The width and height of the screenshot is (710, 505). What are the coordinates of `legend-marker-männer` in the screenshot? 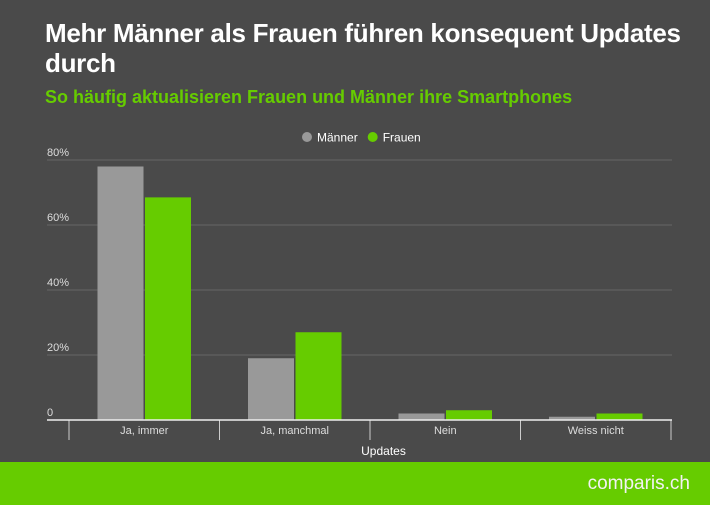 It's located at (307, 137).